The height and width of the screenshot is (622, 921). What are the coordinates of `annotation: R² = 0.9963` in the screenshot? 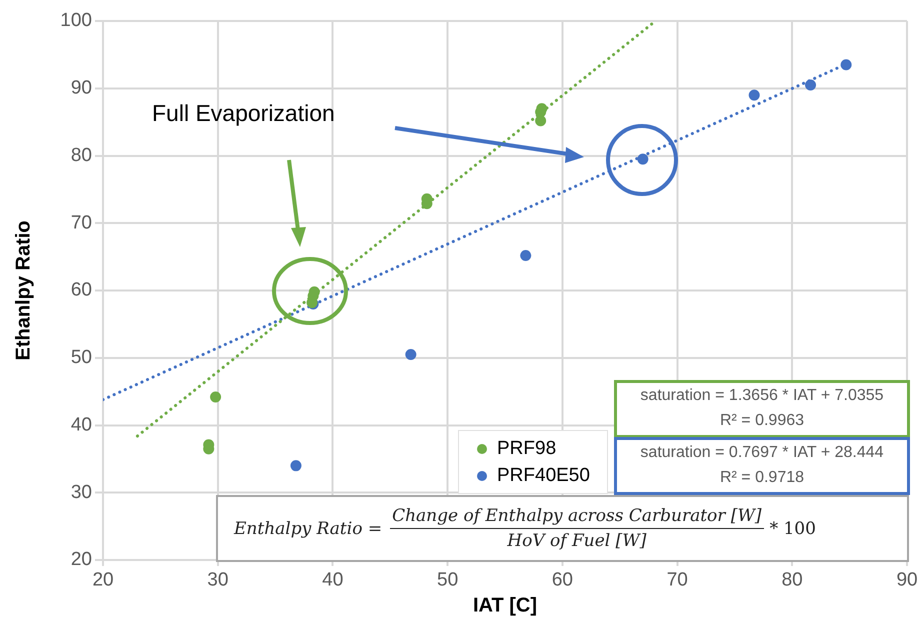 It's located at (762, 421).